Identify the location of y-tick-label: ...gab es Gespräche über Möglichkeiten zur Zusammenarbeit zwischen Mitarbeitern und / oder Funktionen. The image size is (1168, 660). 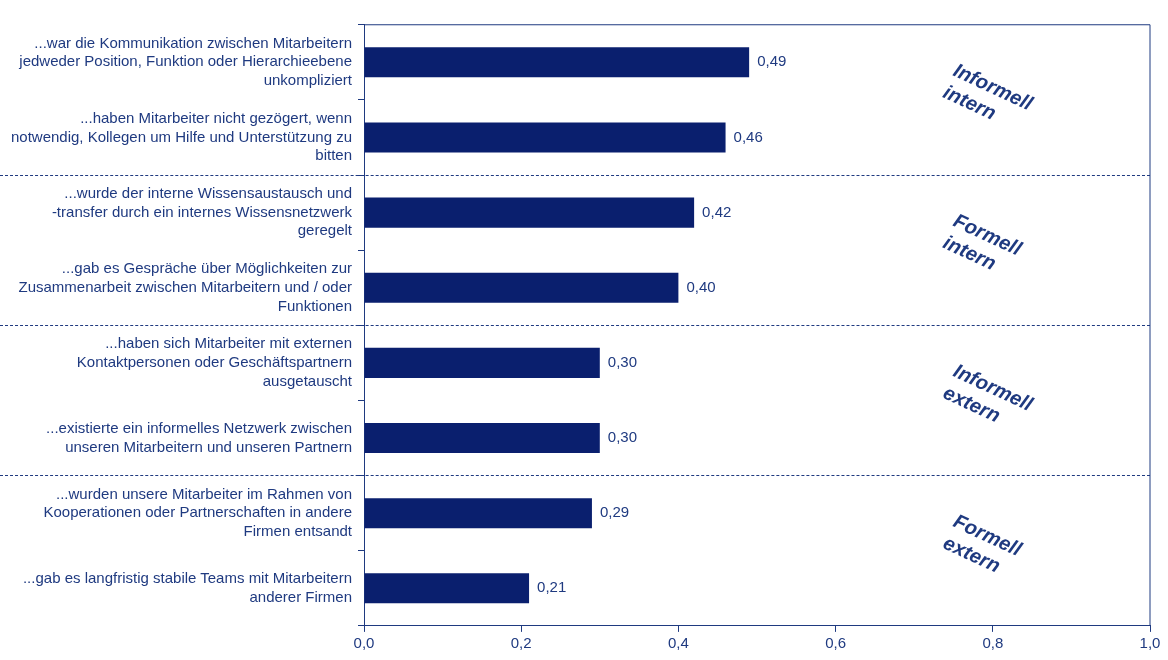
(185, 286).